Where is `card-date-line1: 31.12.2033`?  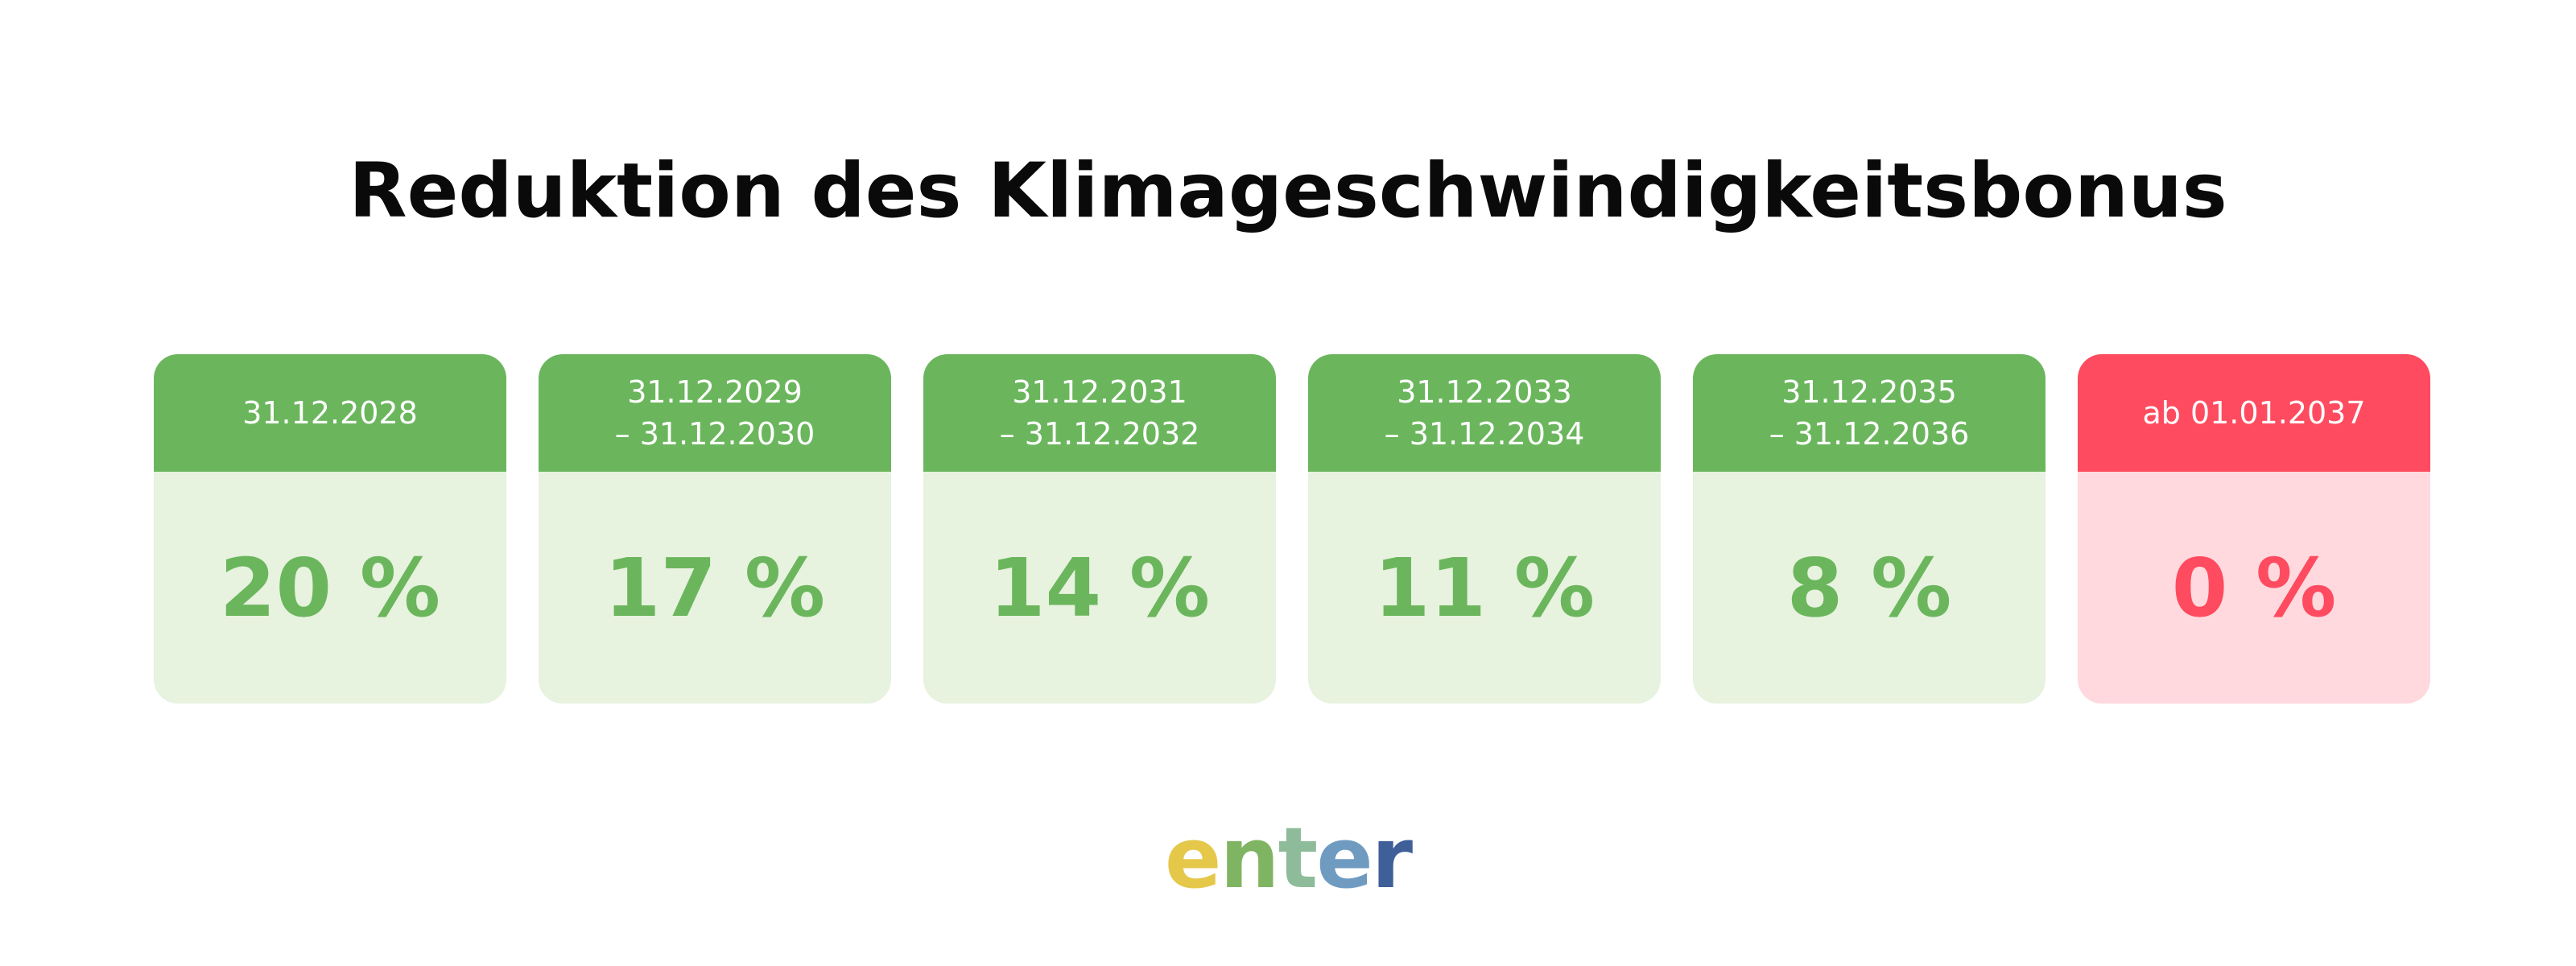
card-date-line1: 31.12.2033 is located at coordinates (1484, 392).